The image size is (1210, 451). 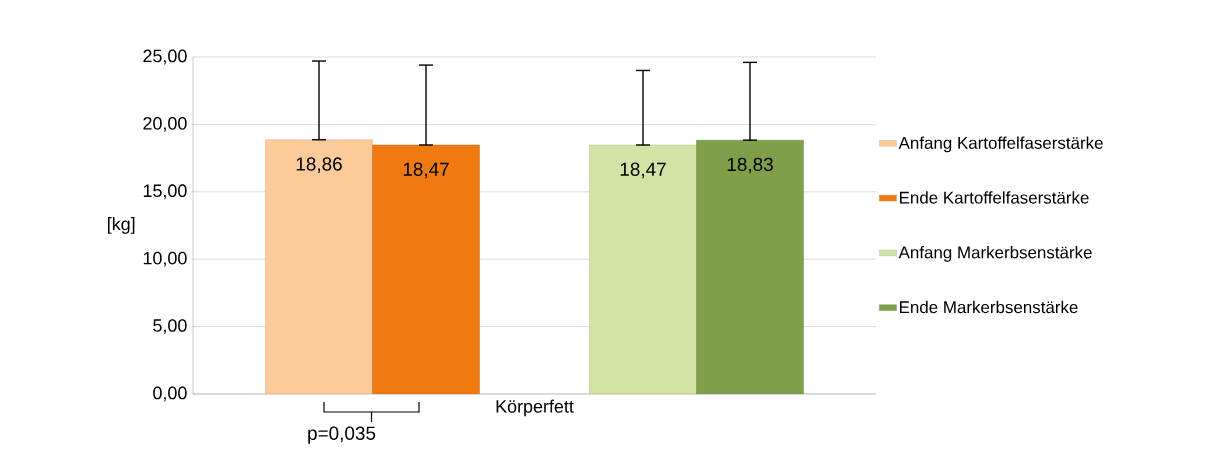 I want to click on legend-label: Anfang Kartoffelfaserstärke, so click(x=1000, y=144).